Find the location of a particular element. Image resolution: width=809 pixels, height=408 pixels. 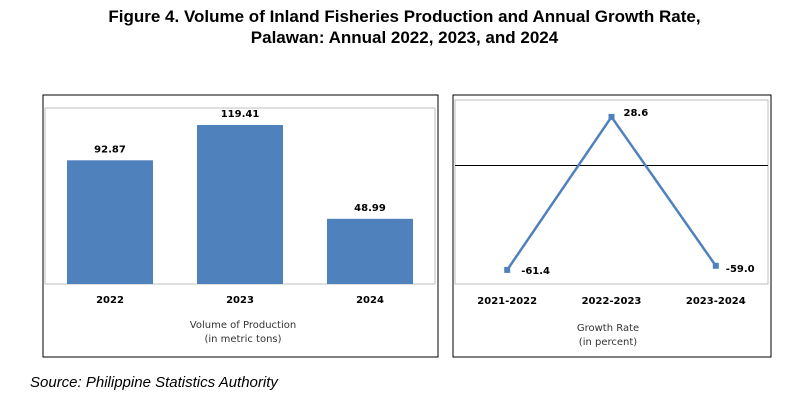

bar-tick-label: 2023 is located at coordinates (240, 300).